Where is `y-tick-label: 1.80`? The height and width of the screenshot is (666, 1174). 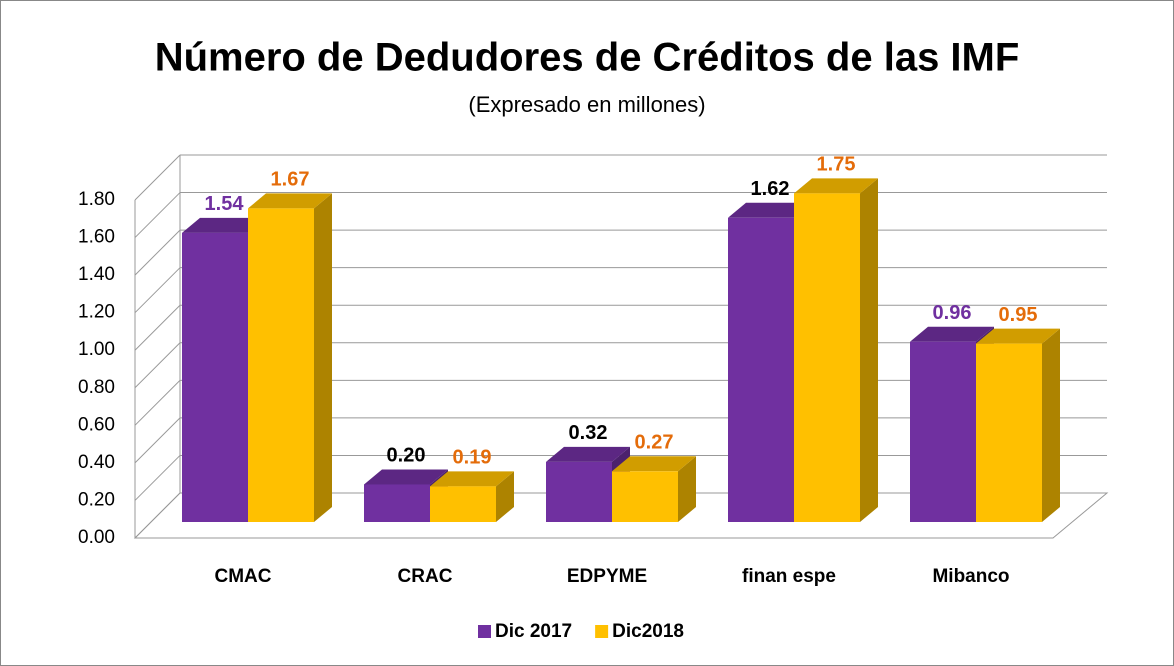 y-tick-label: 1.80 is located at coordinates (96, 199).